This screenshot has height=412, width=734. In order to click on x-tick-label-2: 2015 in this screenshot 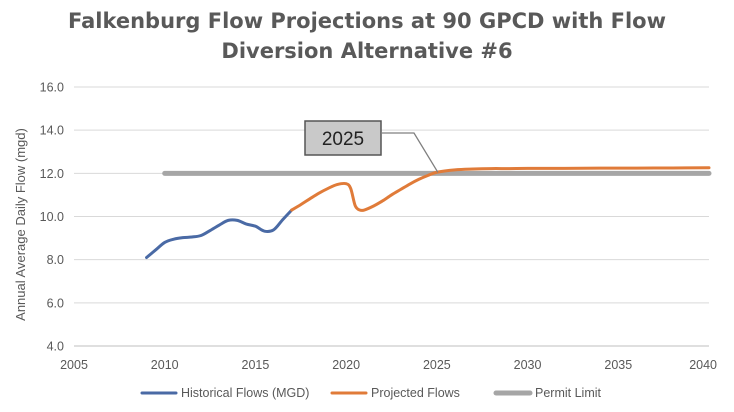, I will do `click(256, 365)`.